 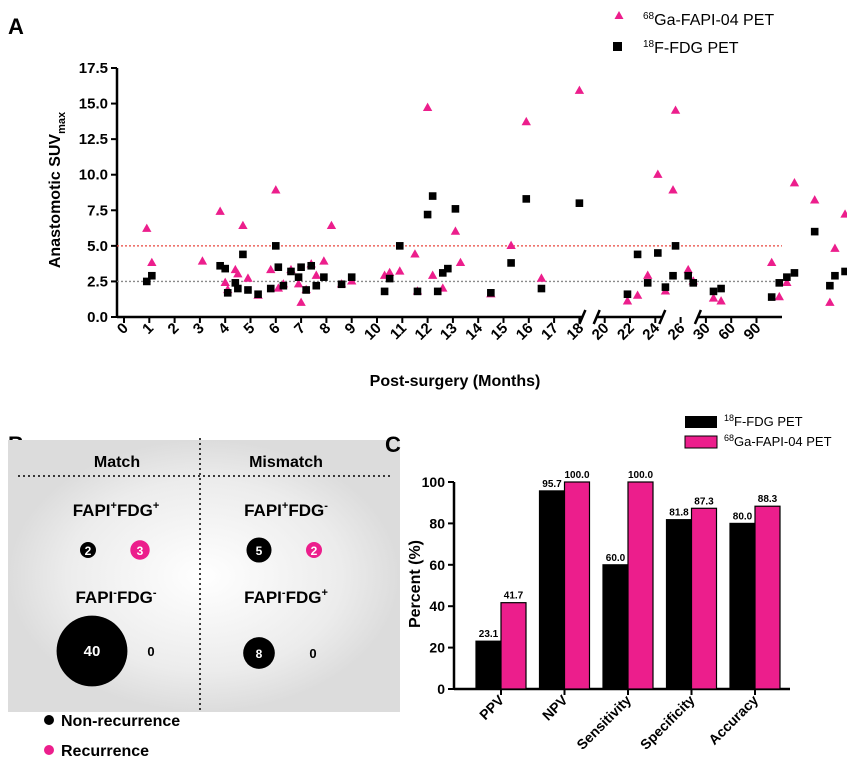 I want to click on x-tick-label-0: 0, so click(x=123, y=329).